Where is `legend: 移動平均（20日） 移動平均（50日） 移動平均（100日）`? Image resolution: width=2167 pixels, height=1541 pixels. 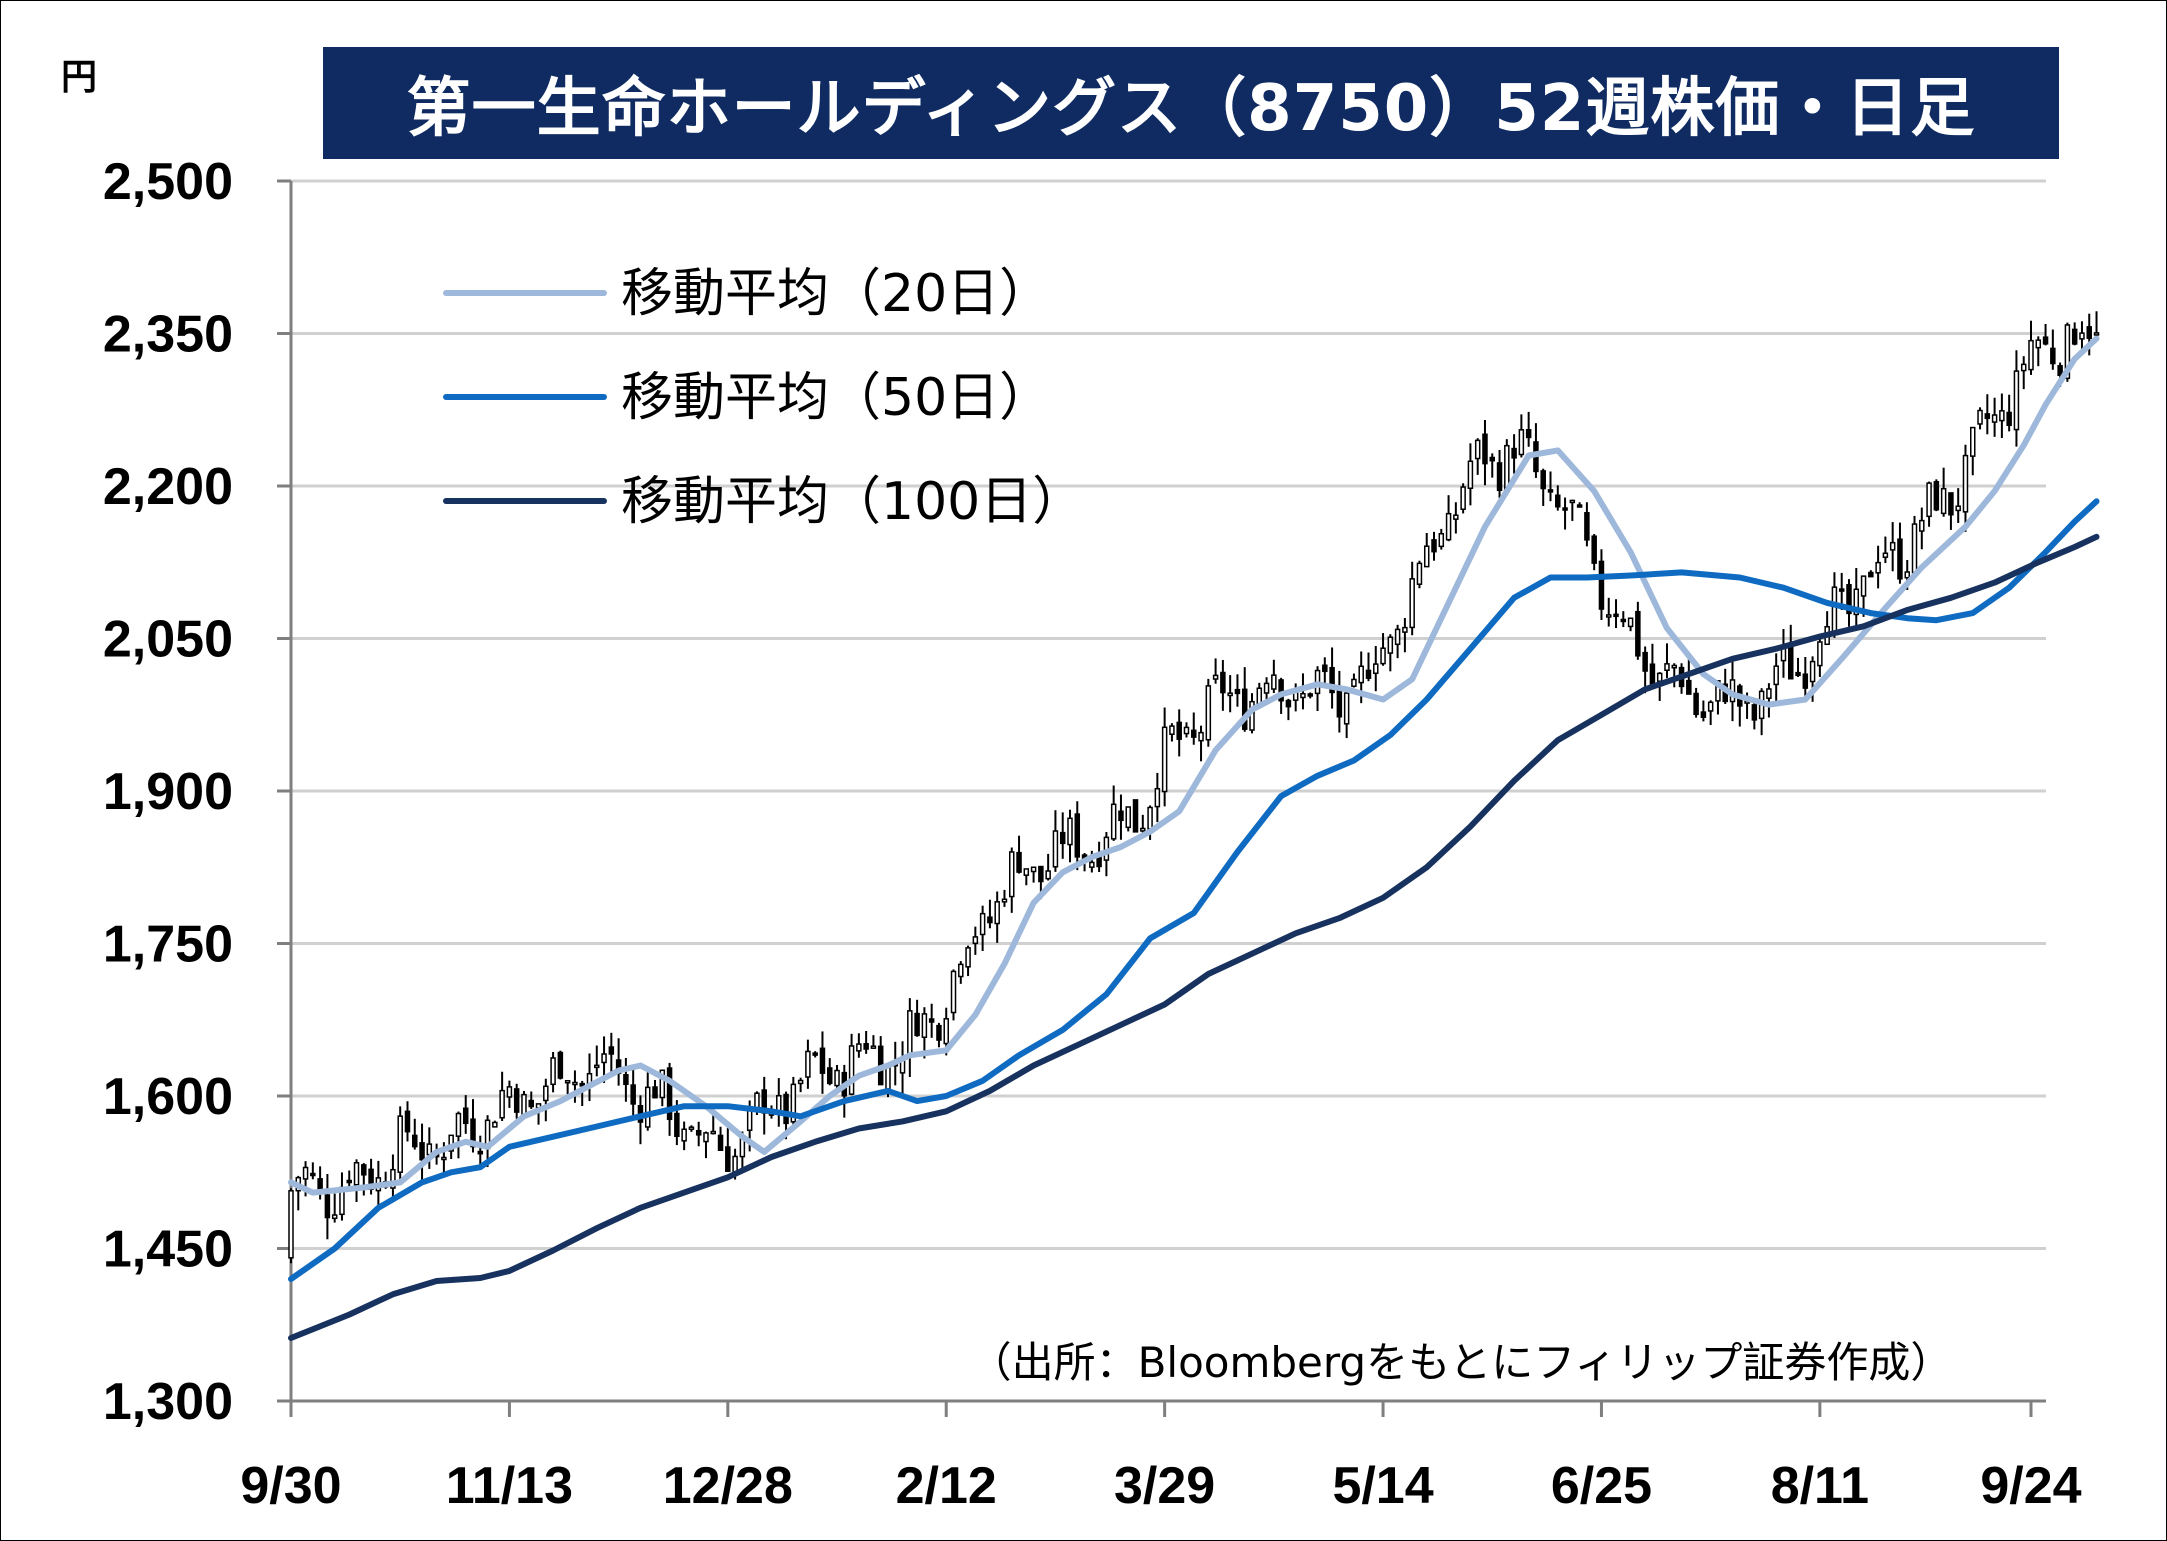
legend: 移動平均（20日） 移動平均（50日） 移動平均（100日） is located at coordinates (763, 398).